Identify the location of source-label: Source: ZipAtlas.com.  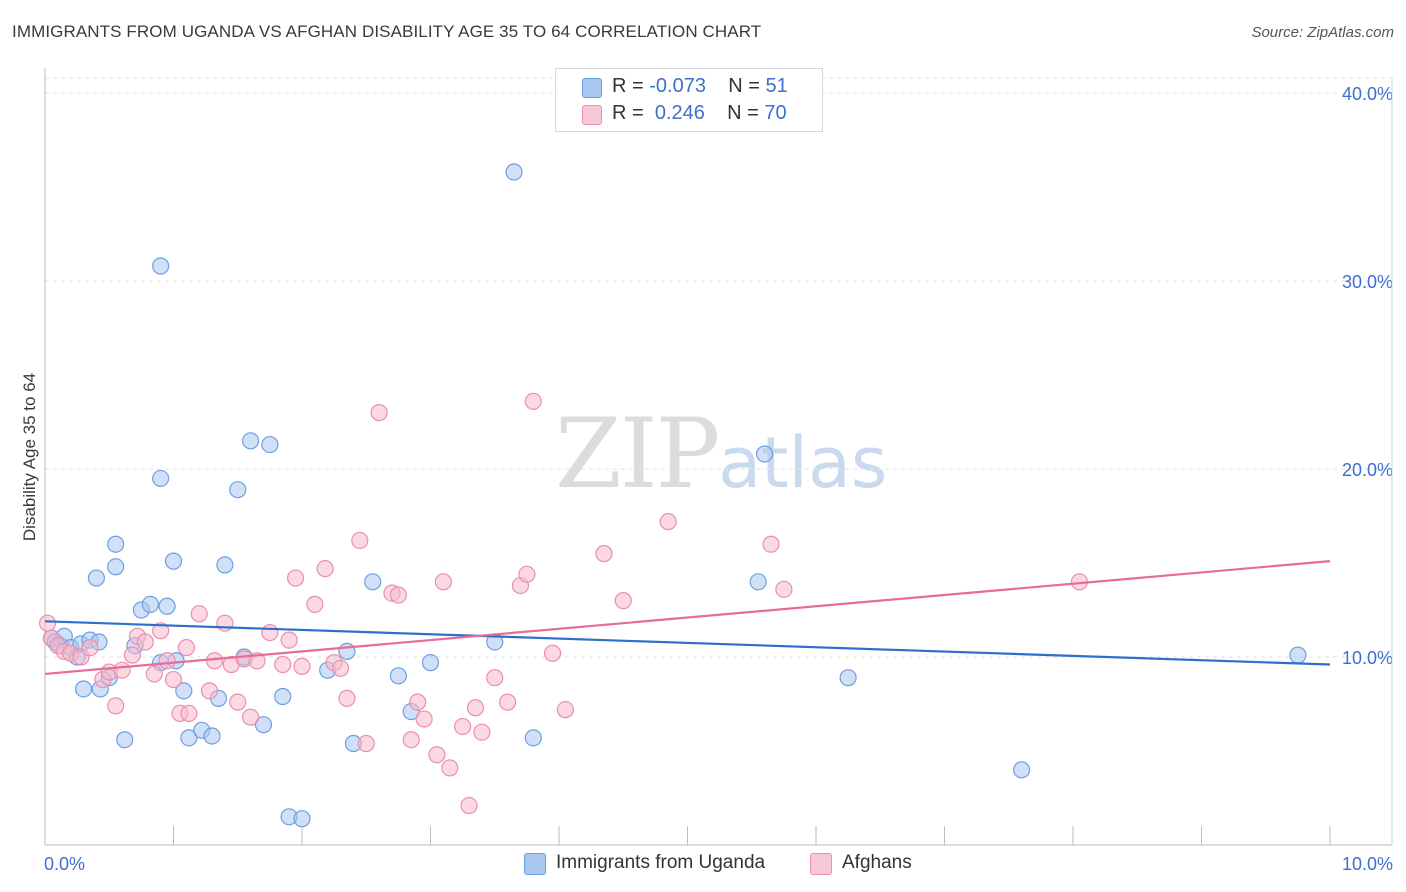
(1322, 32).